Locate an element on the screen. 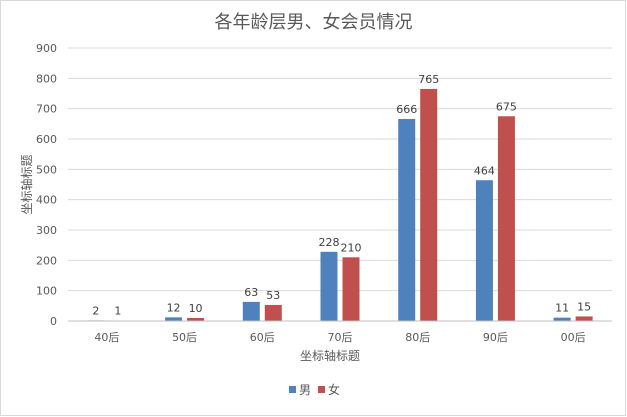 The width and height of the screenshot is (627, 417). data-label: 10 is located at coordinates (196, 308).